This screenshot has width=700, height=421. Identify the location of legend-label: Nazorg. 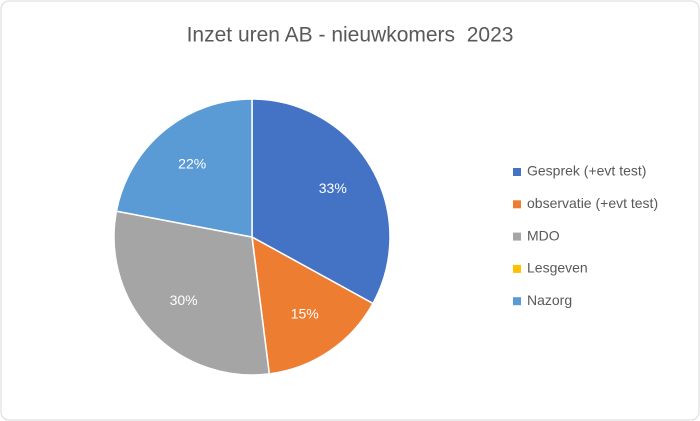
(549, 300).